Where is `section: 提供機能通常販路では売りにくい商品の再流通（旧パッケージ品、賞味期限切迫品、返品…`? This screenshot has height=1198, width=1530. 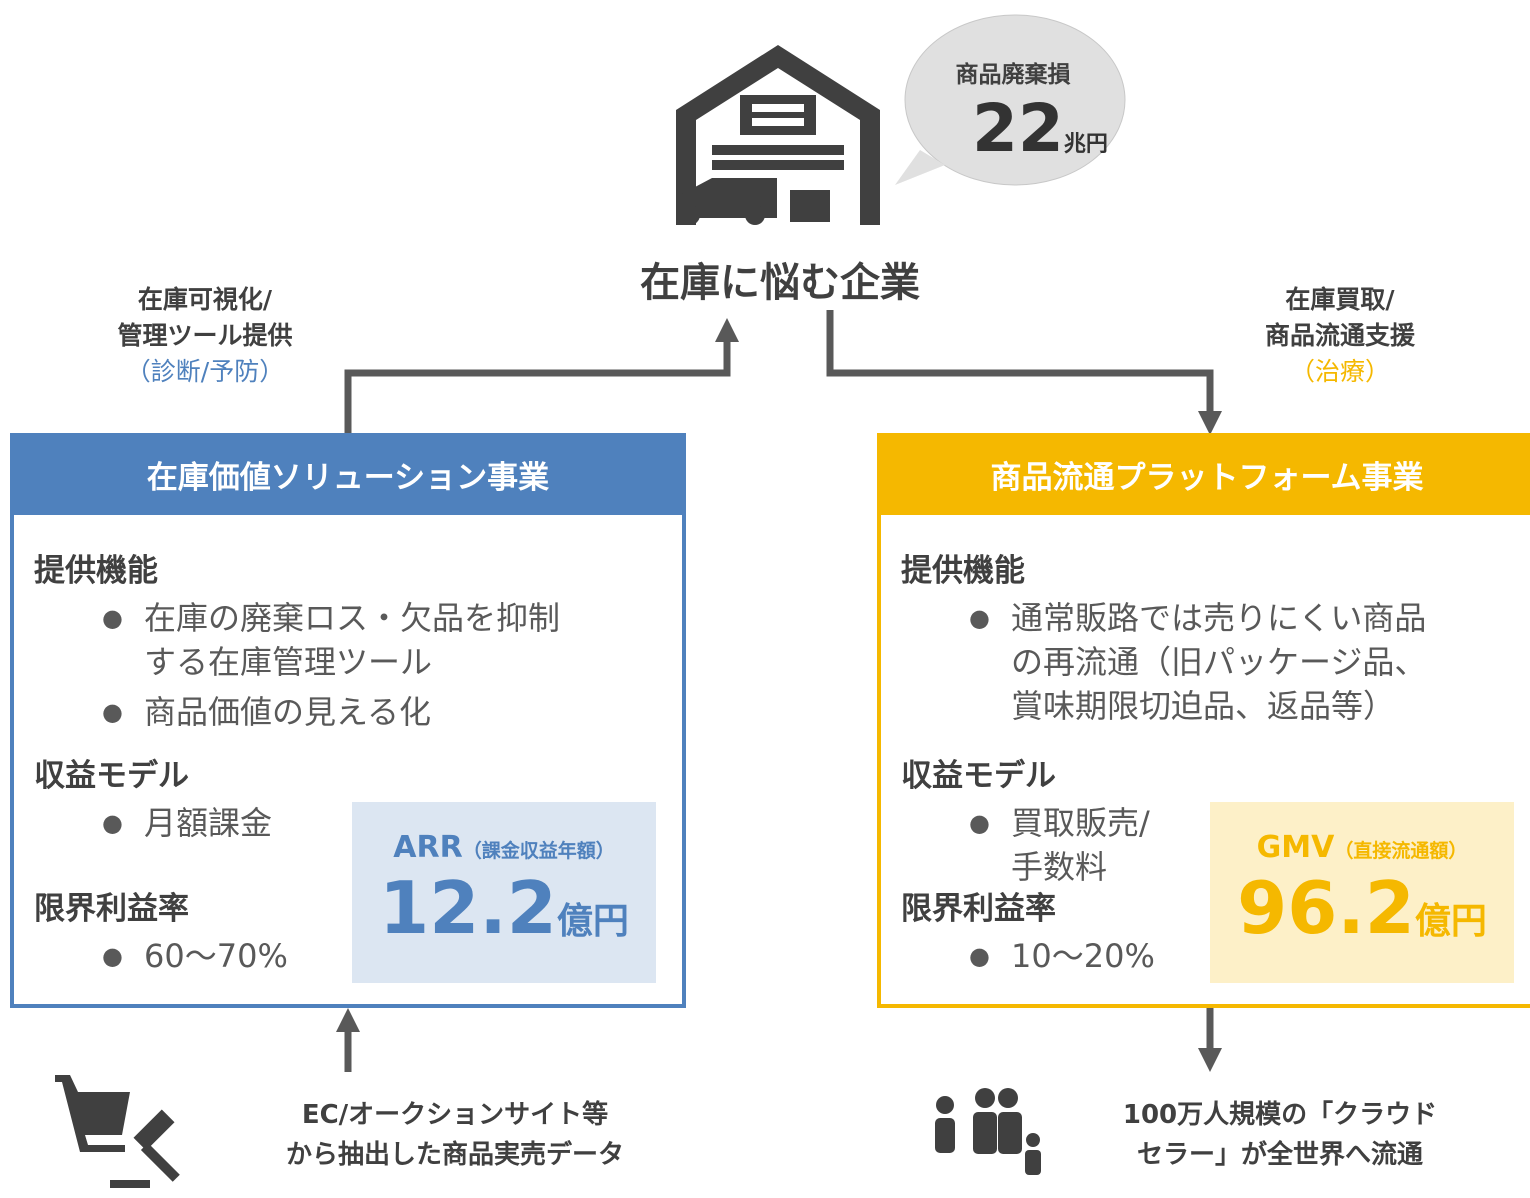
section: 提供機能通常販路では売りにくい商品の再流通（旧パッケージ品、賞味期限切迫品、返品… is located at coordinates (1163, 636).